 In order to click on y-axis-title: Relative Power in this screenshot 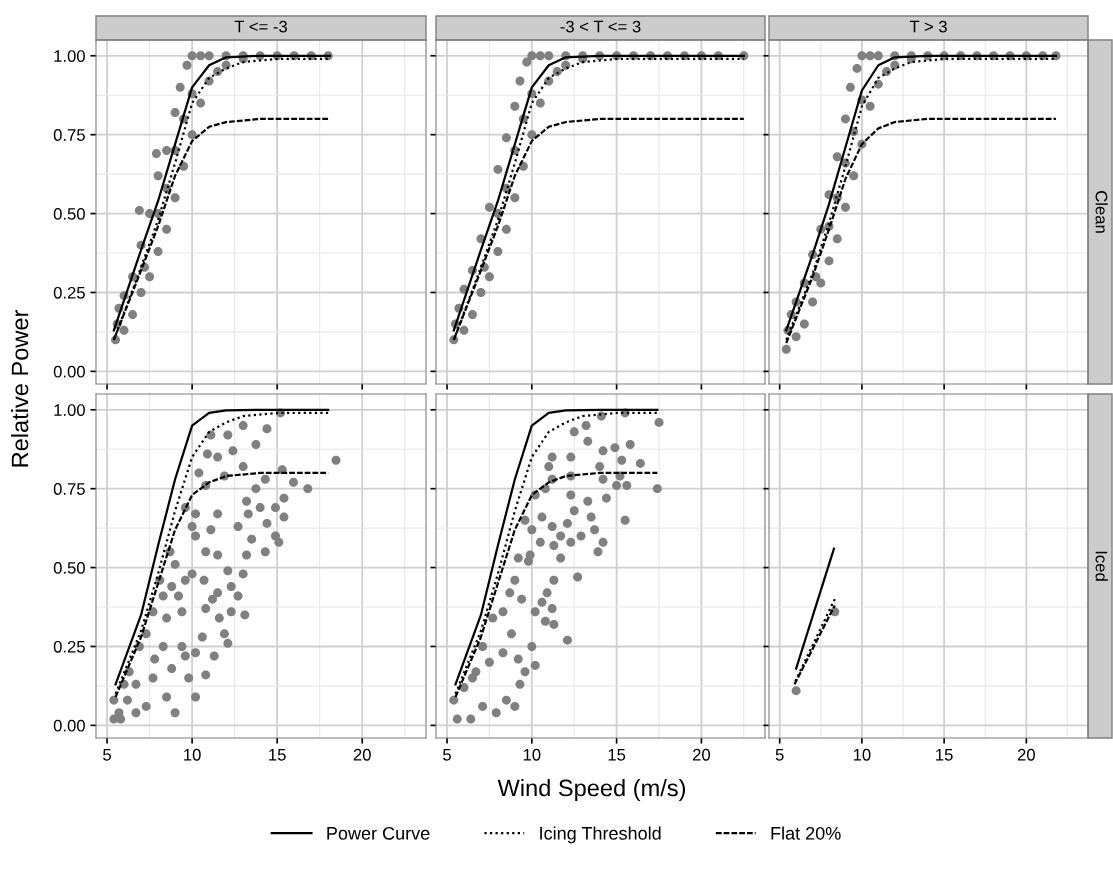, I will do `click(20, 388)`.